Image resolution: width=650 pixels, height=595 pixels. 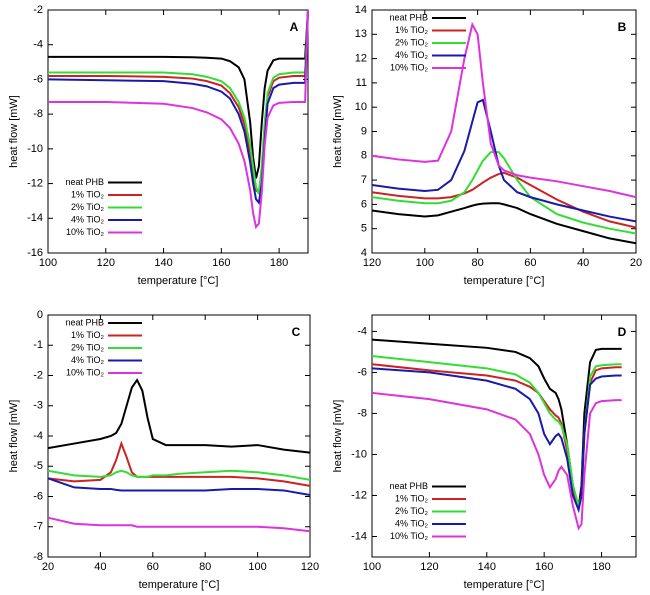 I want to click on y-tick-label: 12, so click(x=361, y=59).